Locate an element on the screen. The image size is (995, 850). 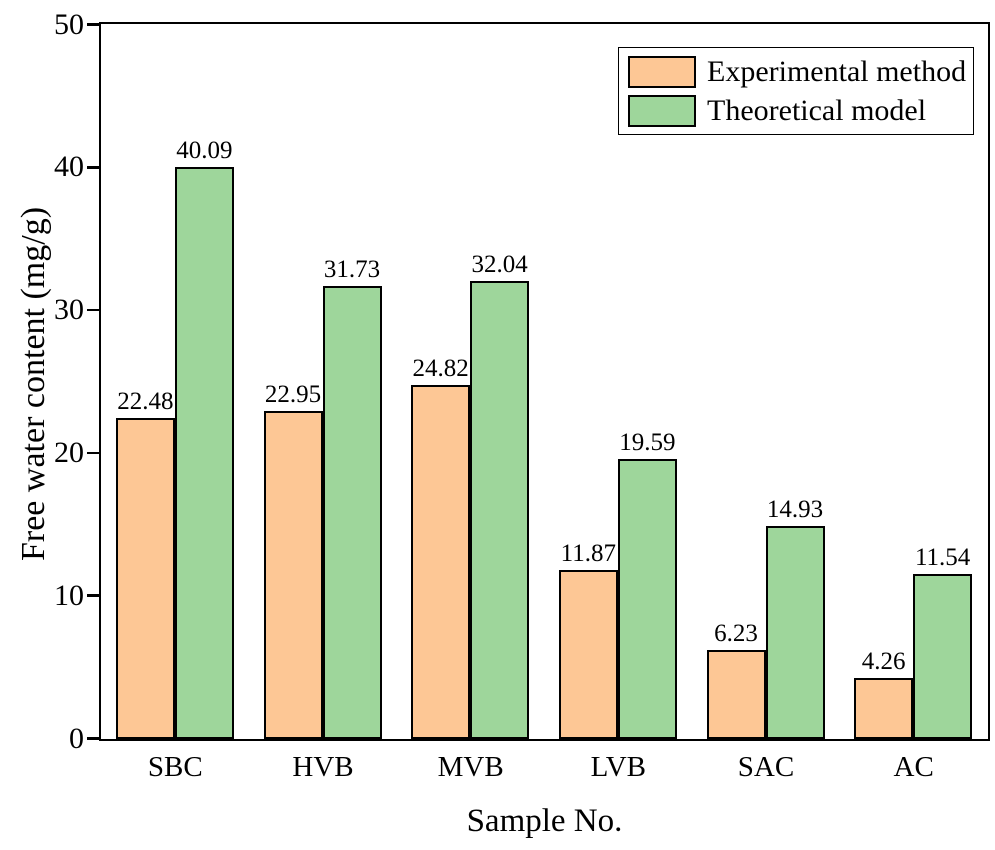
bar-value-LVB-theoretical: 19.59 is located at coordinates (647, 443).